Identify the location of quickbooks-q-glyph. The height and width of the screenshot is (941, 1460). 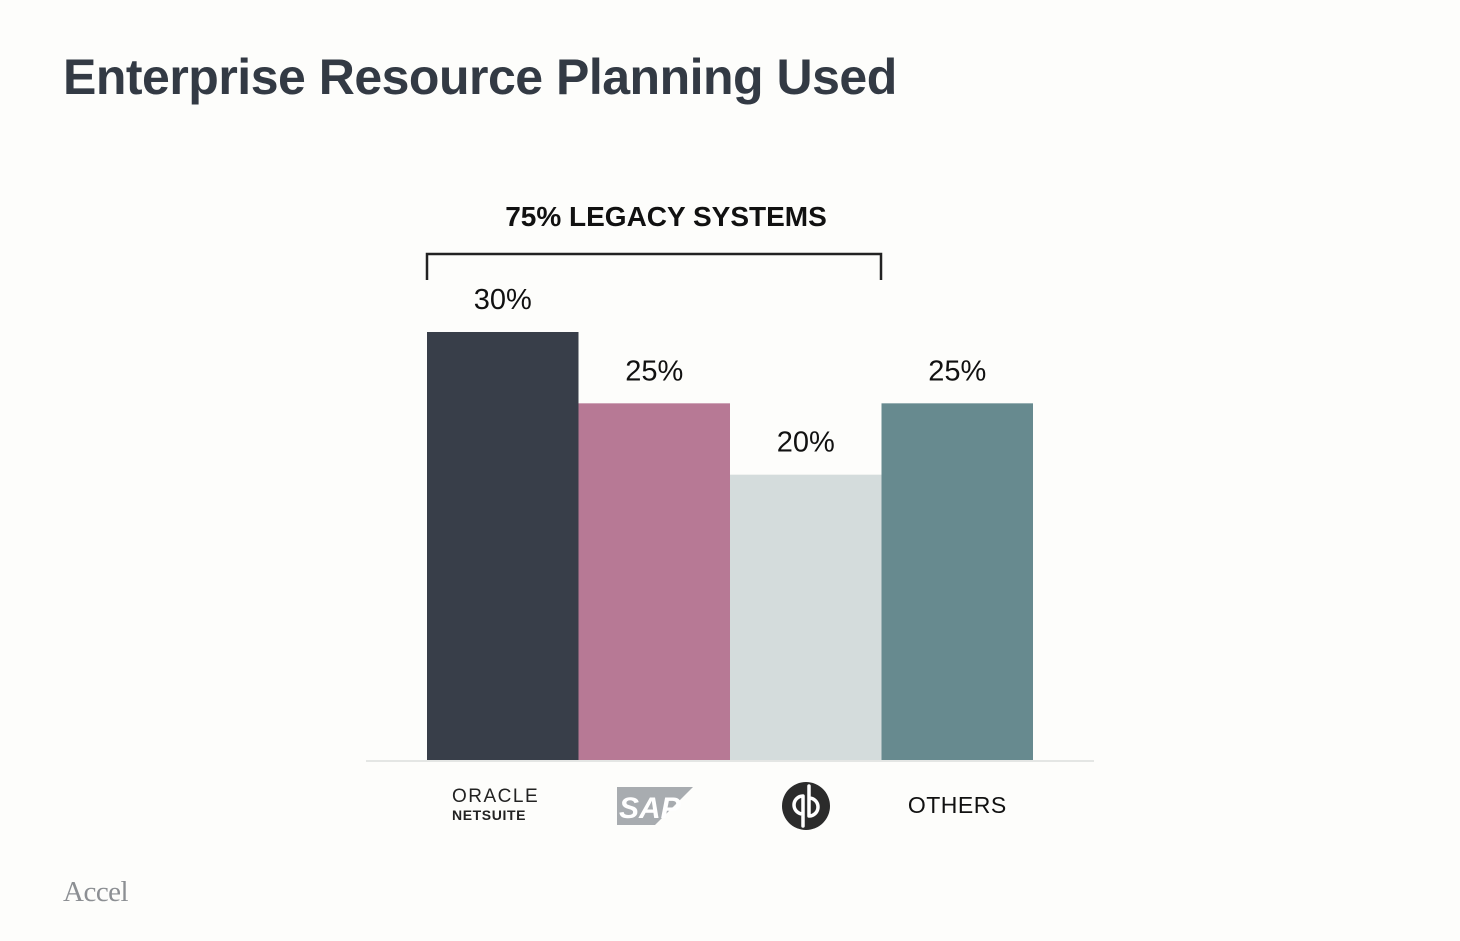
(798, 811).